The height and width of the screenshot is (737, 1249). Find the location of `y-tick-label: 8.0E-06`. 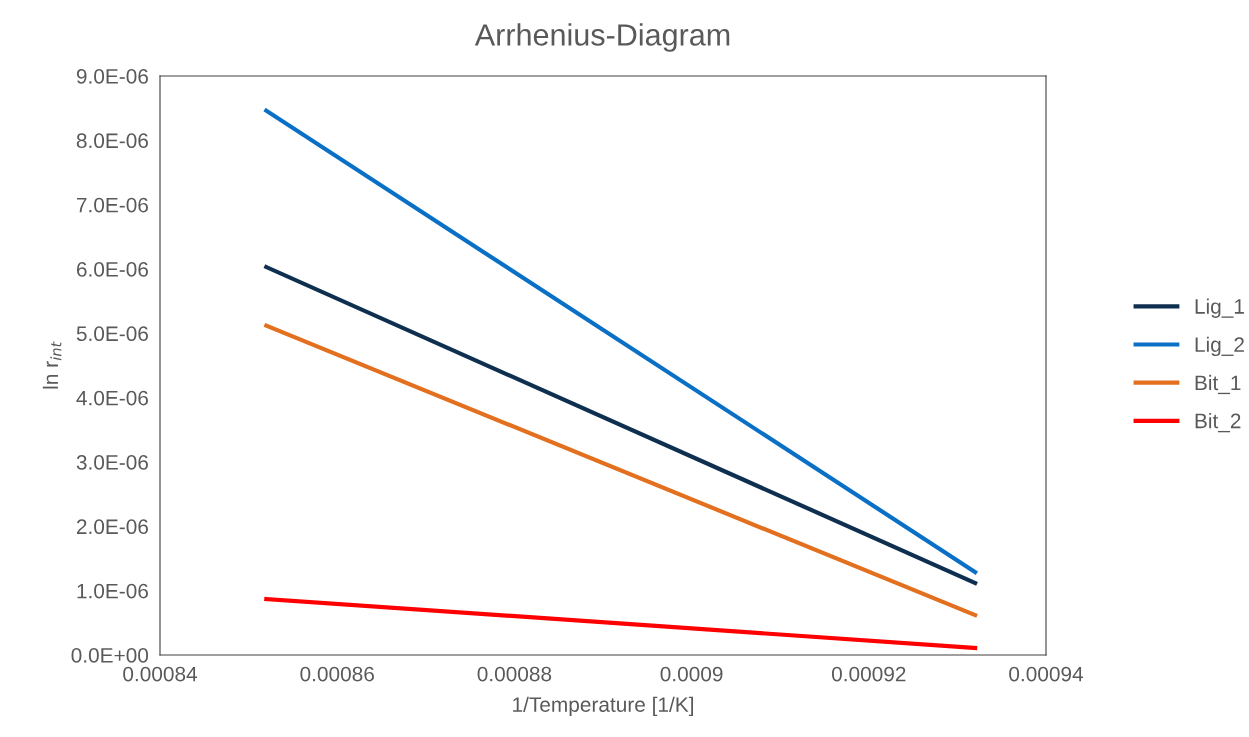

y-tick-label: 8.0E-06 is located at coordinates (112, 141).